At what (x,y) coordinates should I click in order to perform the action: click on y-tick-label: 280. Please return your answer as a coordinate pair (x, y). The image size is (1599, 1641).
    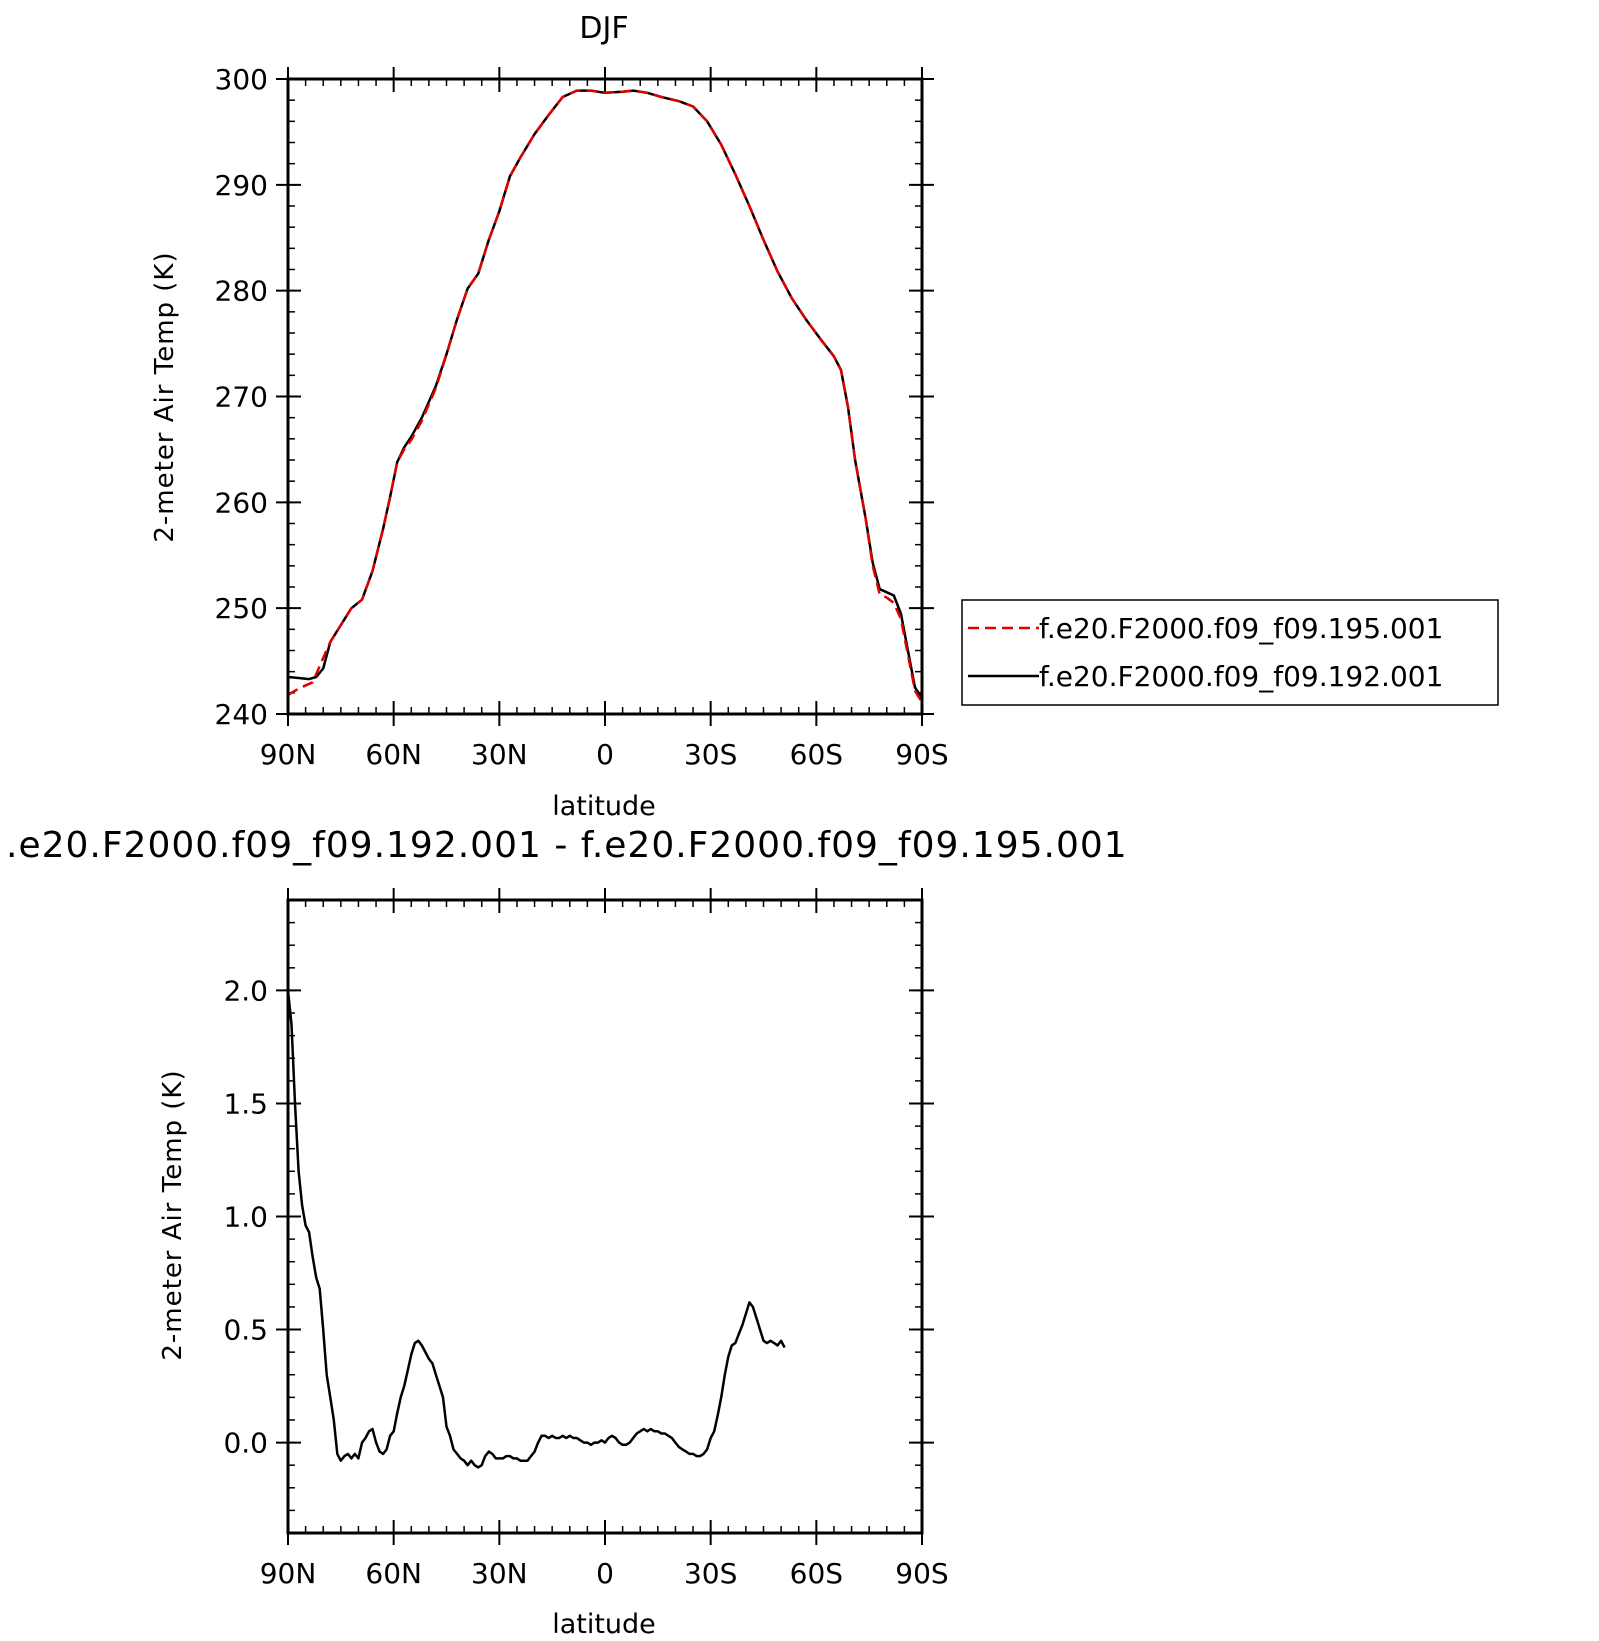
    Looking at the image, I should click on (241, 291).